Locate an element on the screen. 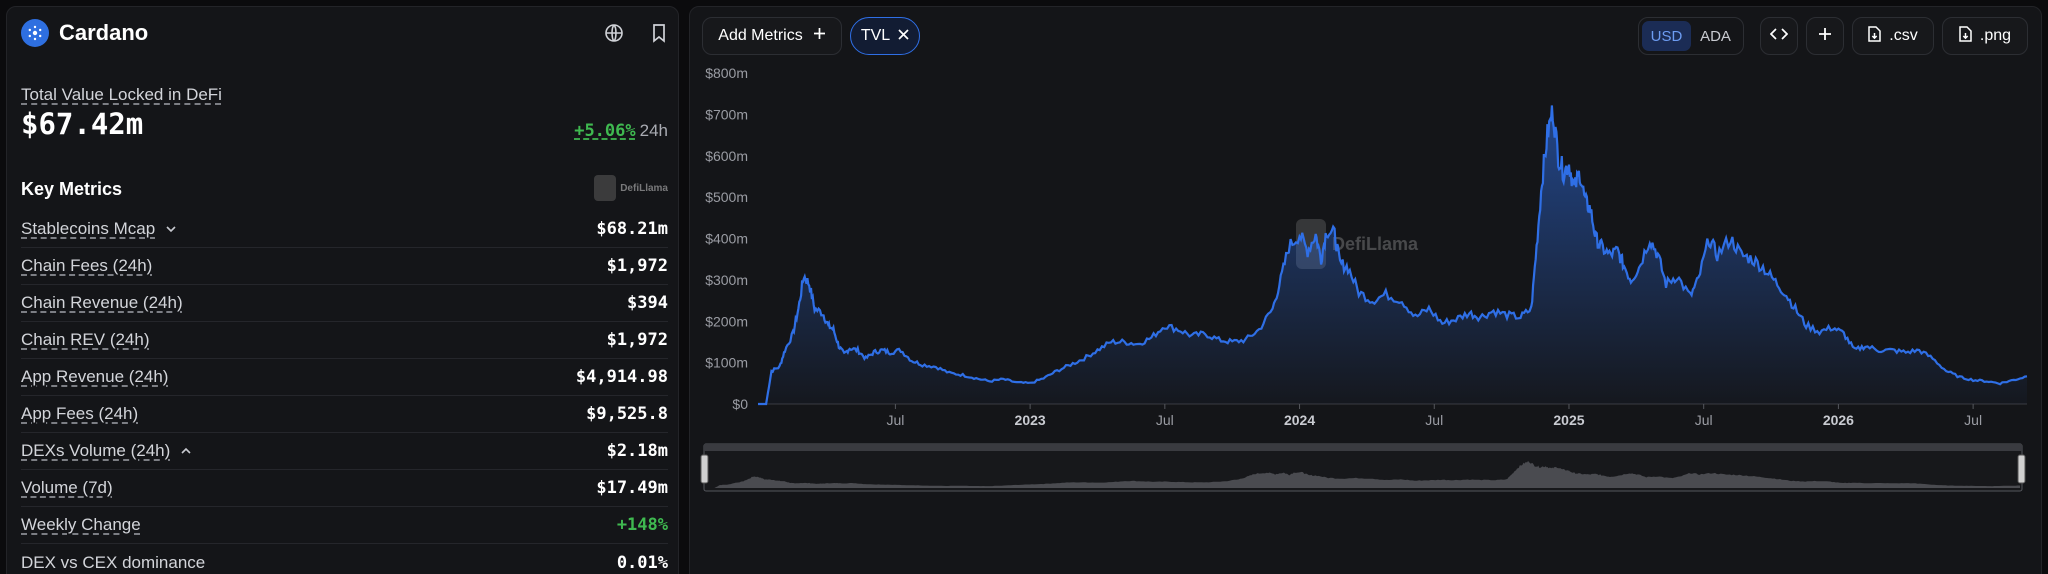  metric-label: App Fees (24h) is located at coordinates (79, 414).